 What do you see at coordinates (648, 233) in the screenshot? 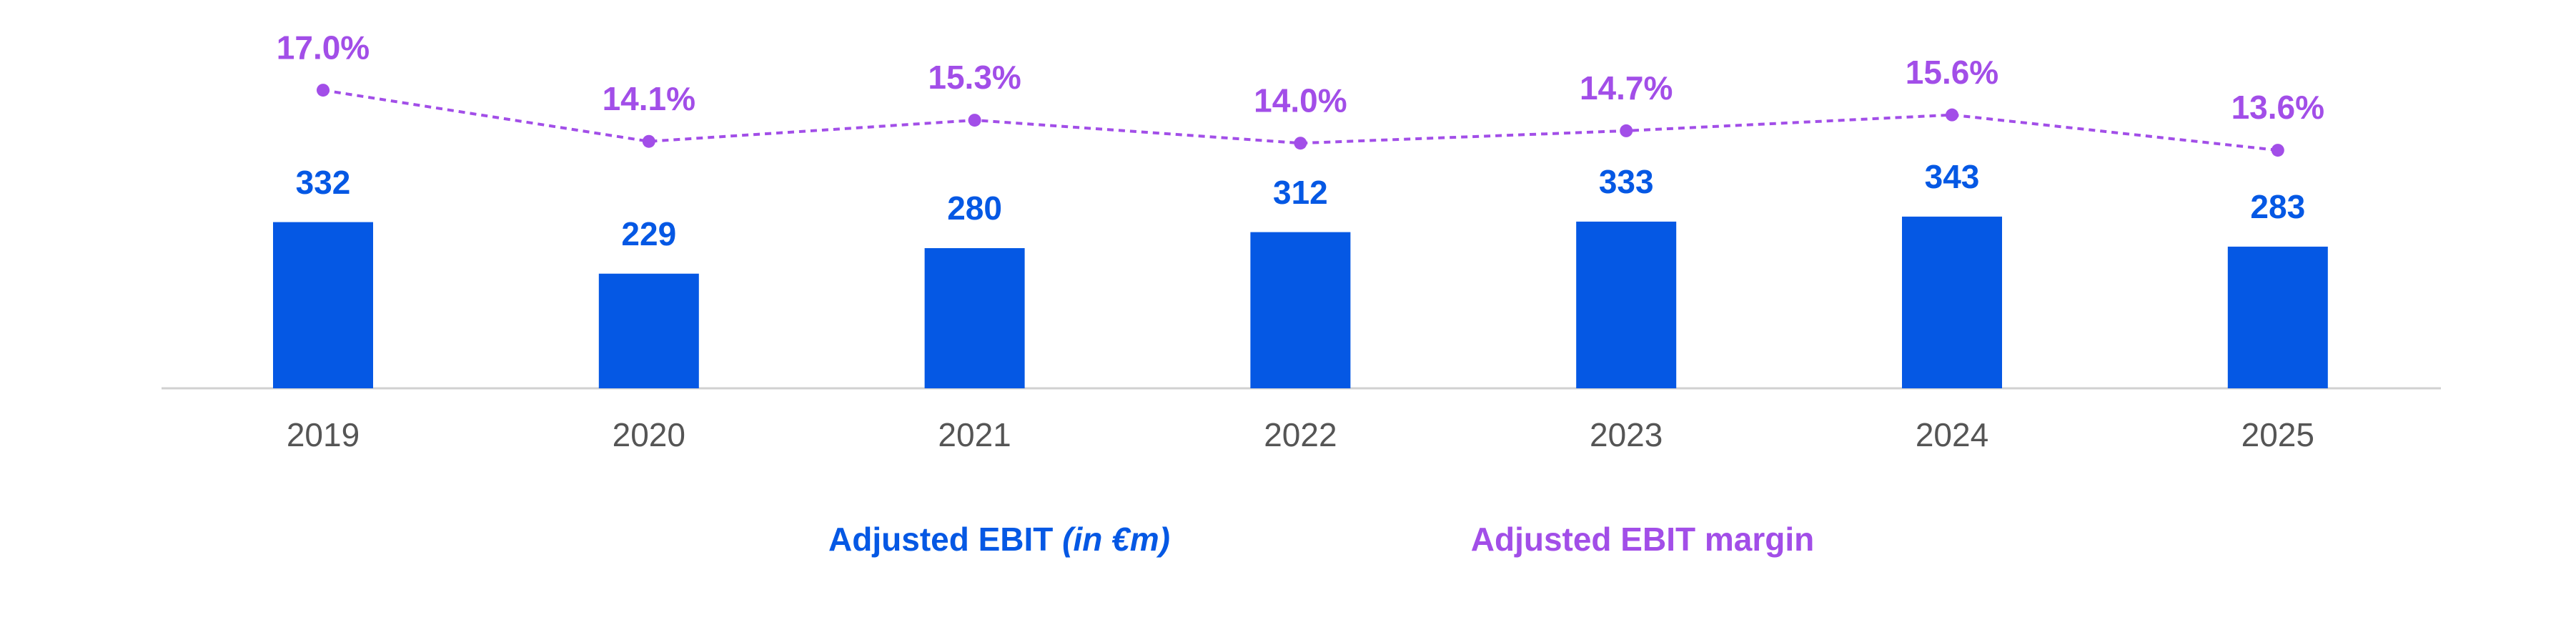
I see `bar-value-label: 229` at bounding box center [648, 233].